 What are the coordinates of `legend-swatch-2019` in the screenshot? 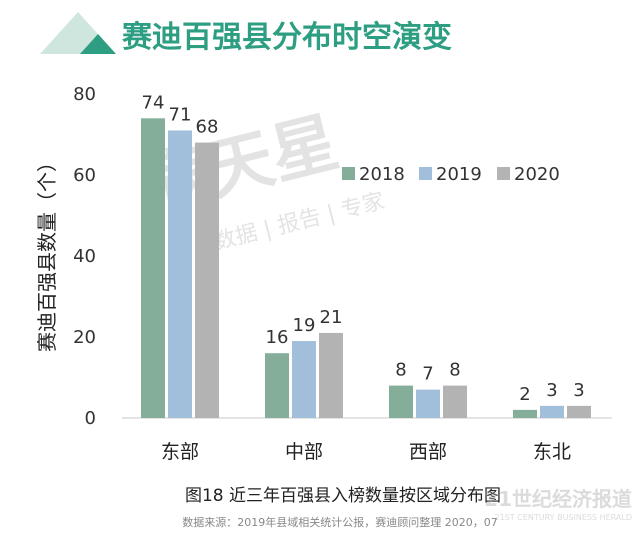 It's located at (425, 173).